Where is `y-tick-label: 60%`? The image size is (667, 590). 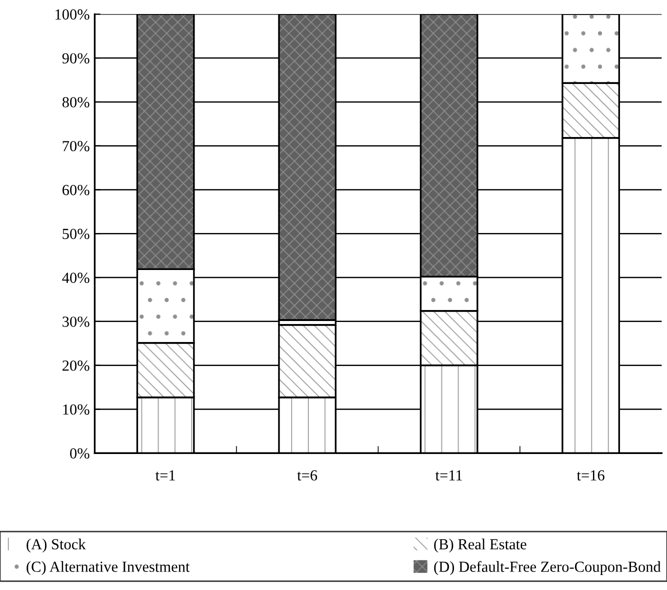
y-tick-label: 60% is located at coordinates (76, 190).